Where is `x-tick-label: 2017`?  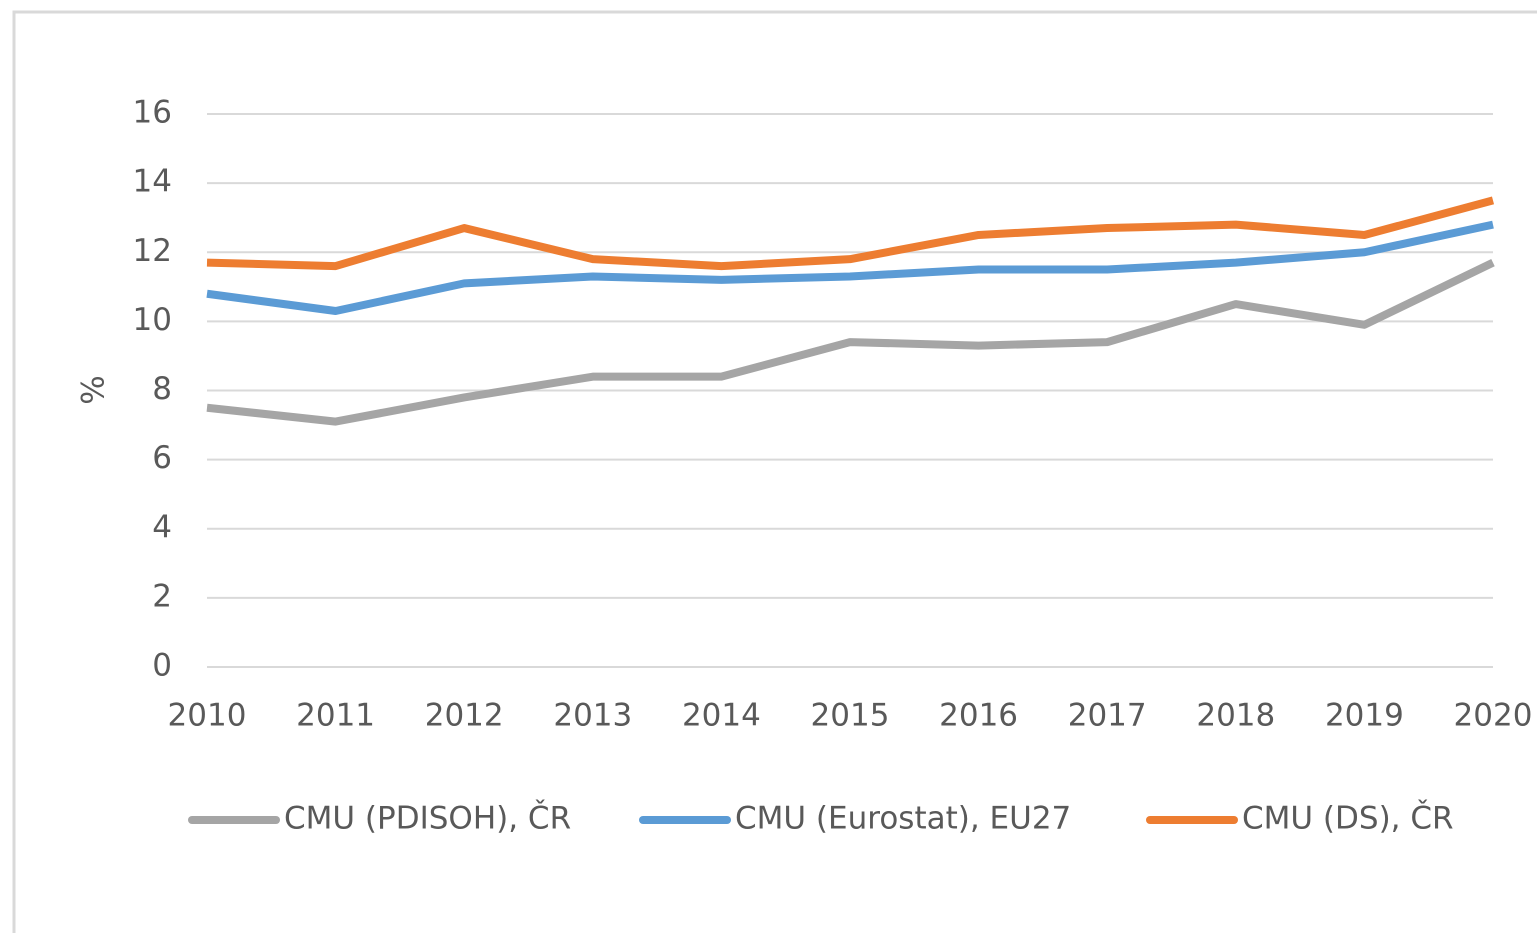 x-tick-label: 2017 is located at coordinates (1107, 716).